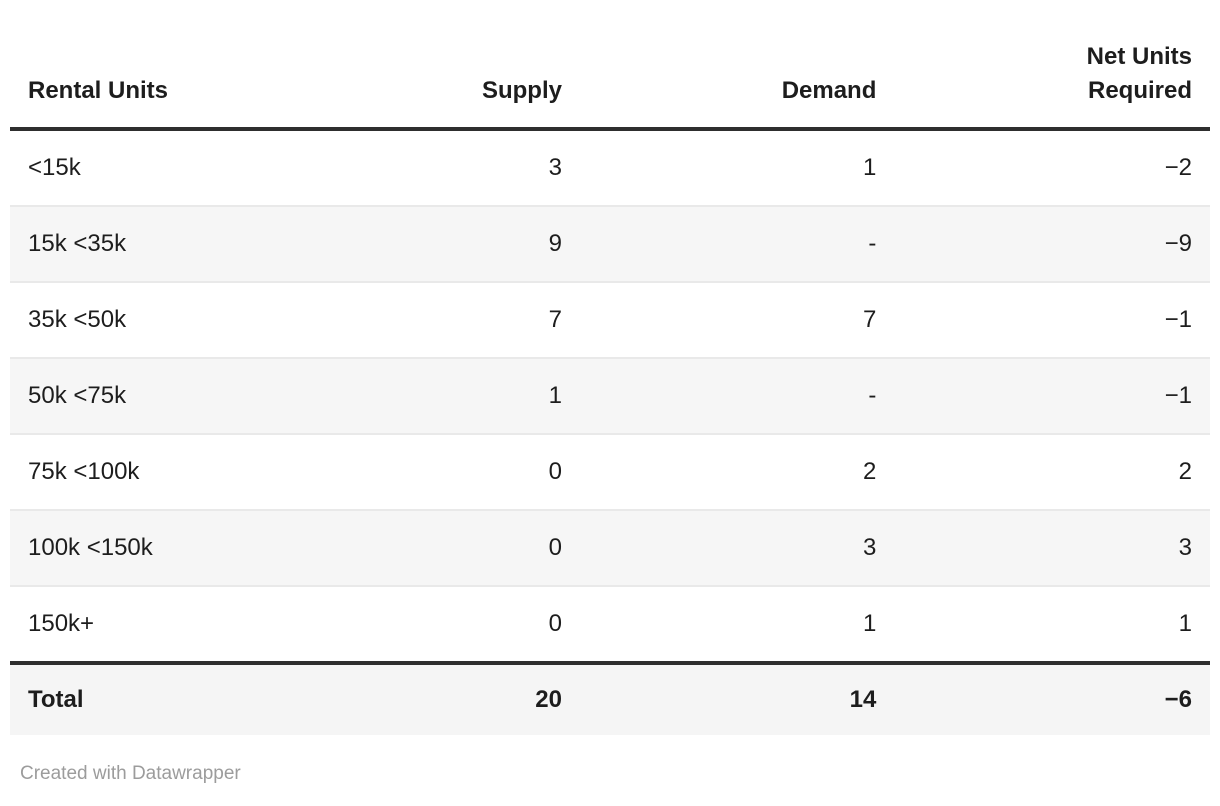 The height and width of the screenshot is (806, 1220). What do you see at coordinates (555, 168) in the screenshot?
I see `cell-supply: 3` at bounding box center [555, 168].